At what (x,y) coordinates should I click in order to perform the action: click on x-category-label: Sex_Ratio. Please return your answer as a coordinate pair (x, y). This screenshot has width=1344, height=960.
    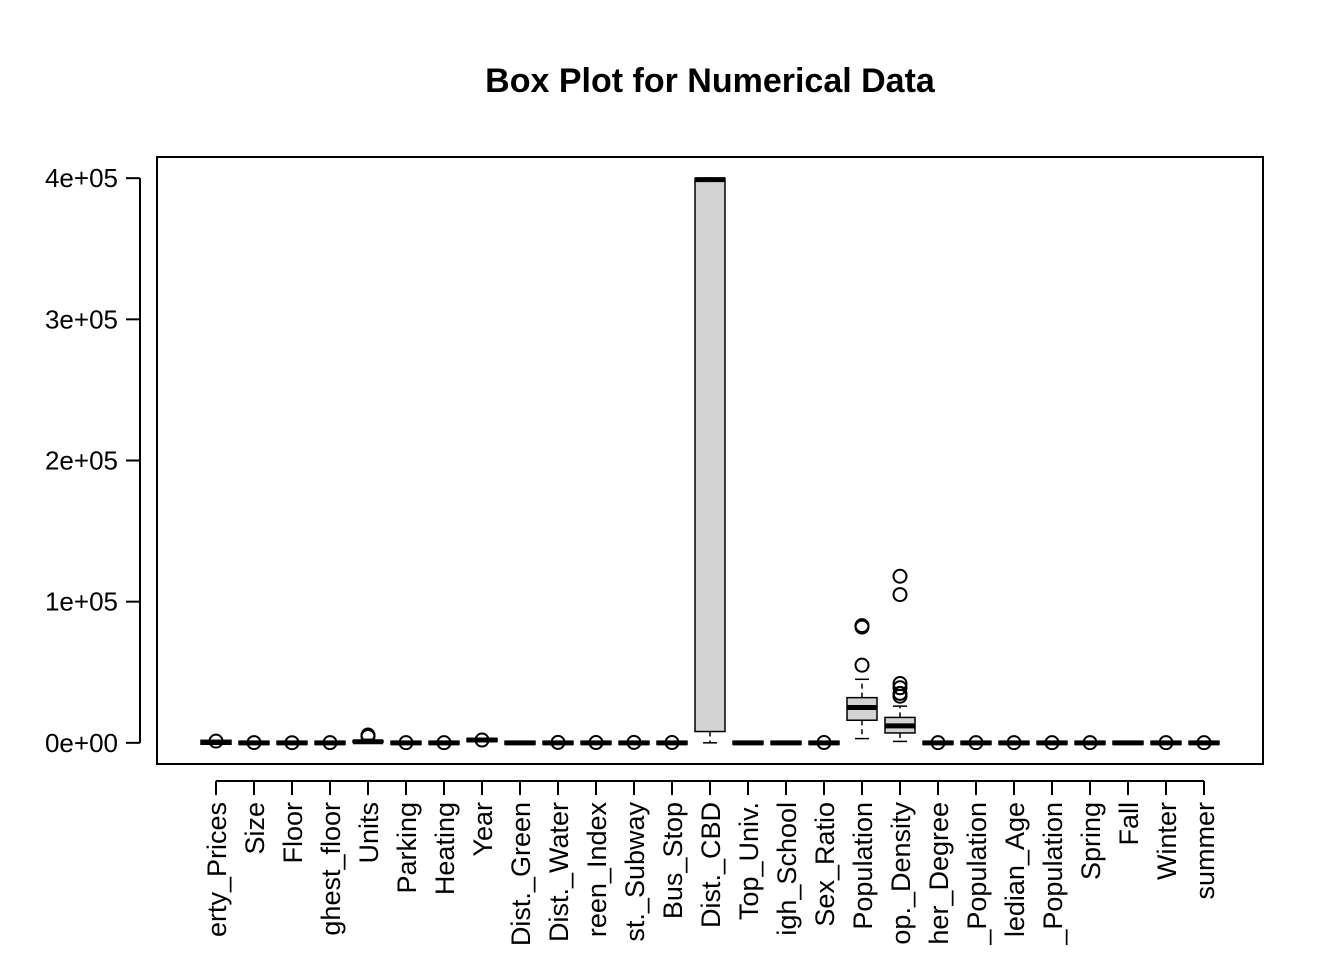
    Looking at the image, I should click on (825, 864).